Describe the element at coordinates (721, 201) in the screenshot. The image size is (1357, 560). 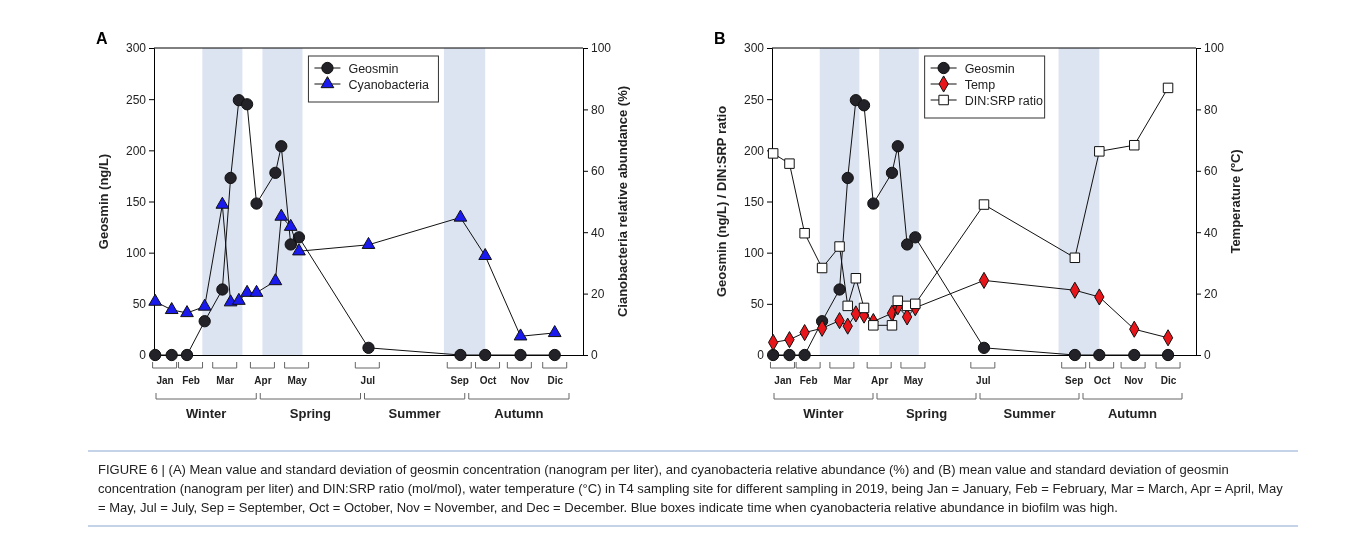
I see `y-axis-title: Geosmin (ng/L) / DIN:SRP ratio` at that location.